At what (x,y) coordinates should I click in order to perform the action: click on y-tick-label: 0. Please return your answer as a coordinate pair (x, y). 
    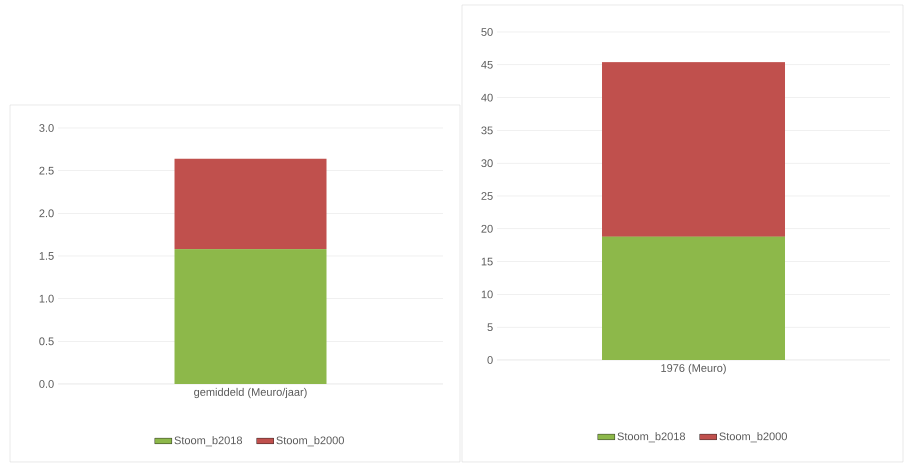
    Looking at the image, I should click on (490, 360).